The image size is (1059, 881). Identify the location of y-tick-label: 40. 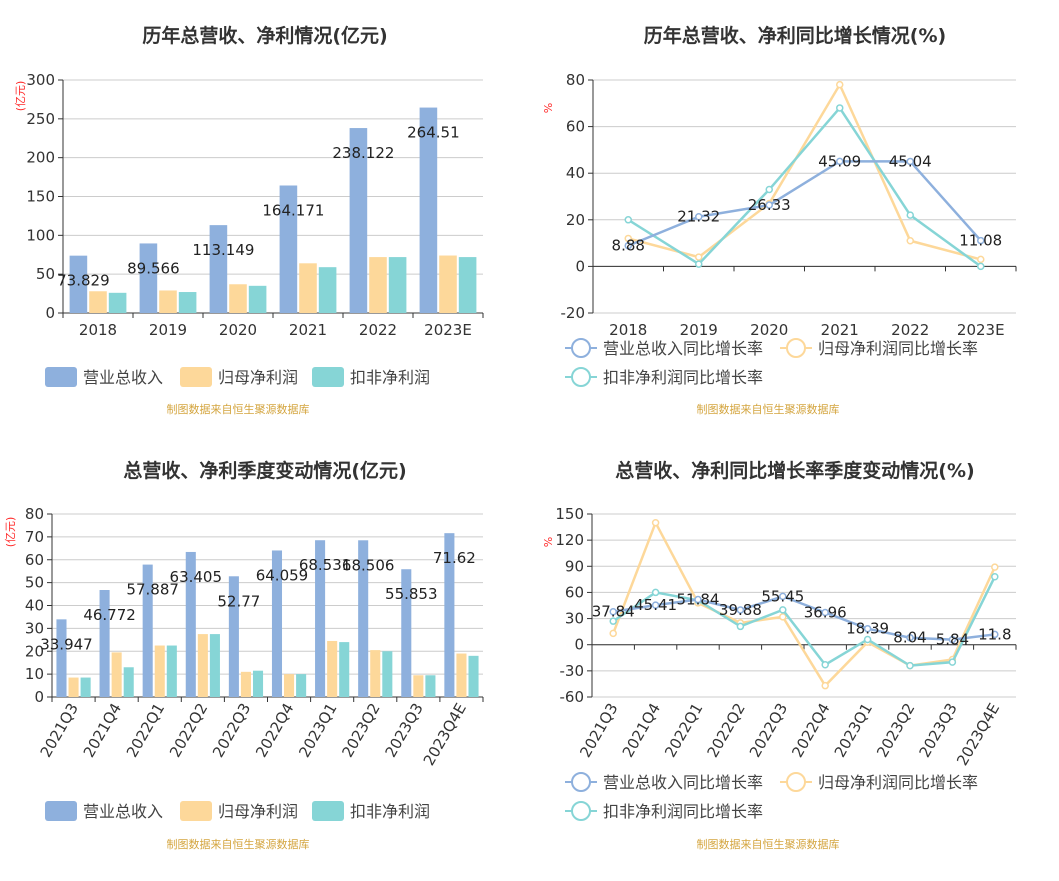
(34, 606).